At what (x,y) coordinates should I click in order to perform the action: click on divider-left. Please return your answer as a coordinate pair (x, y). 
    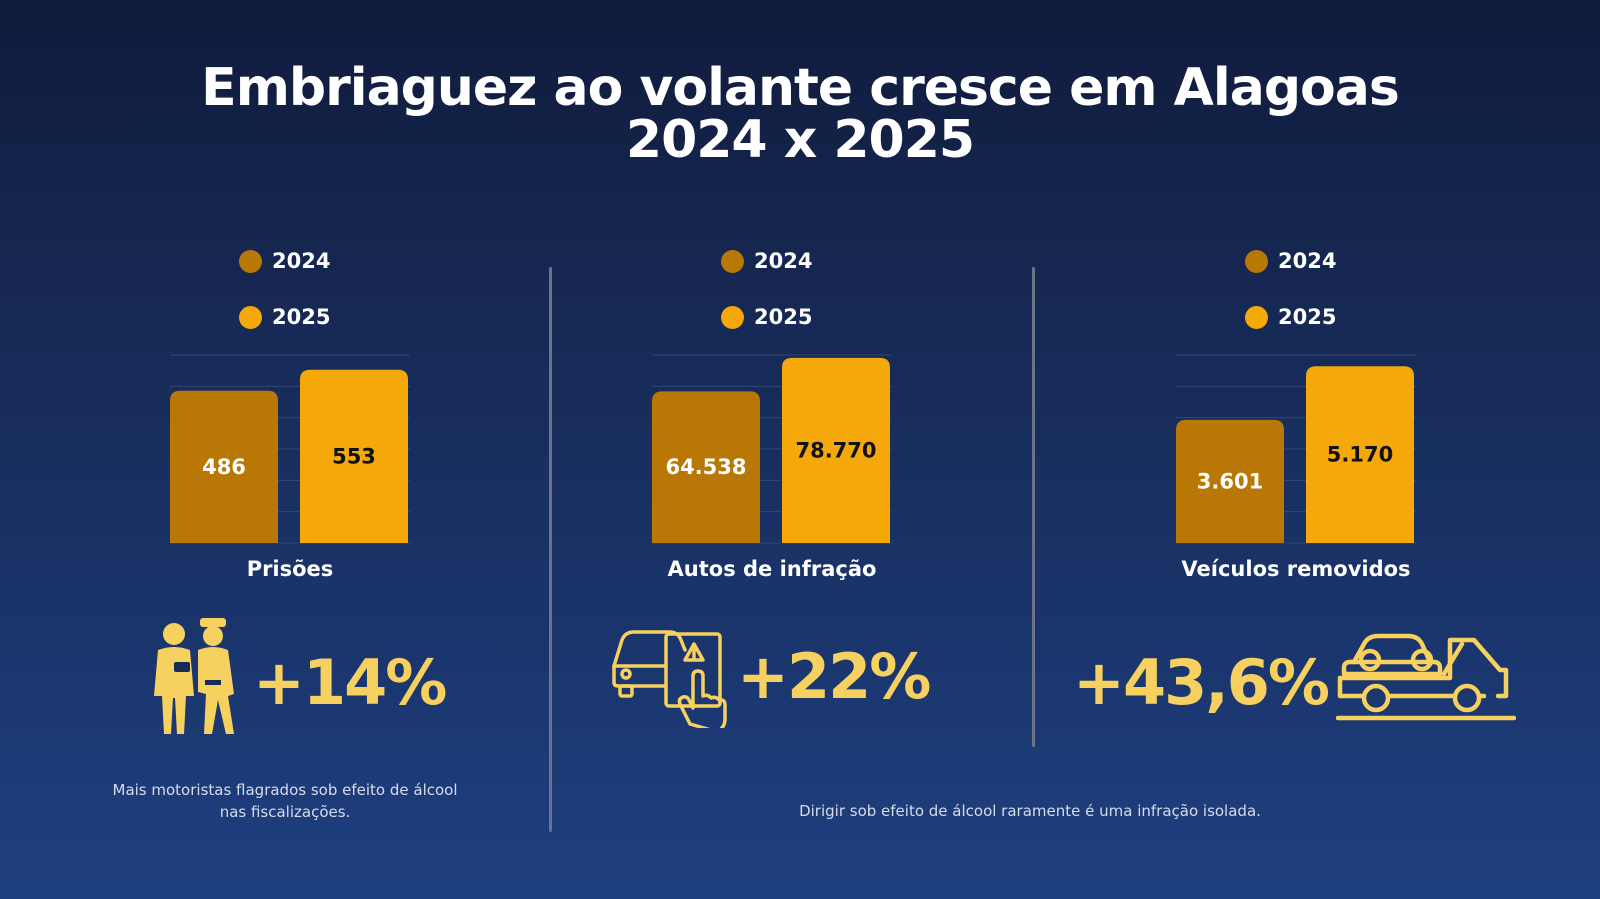
    Looking at the image, I should click on (550, 549).